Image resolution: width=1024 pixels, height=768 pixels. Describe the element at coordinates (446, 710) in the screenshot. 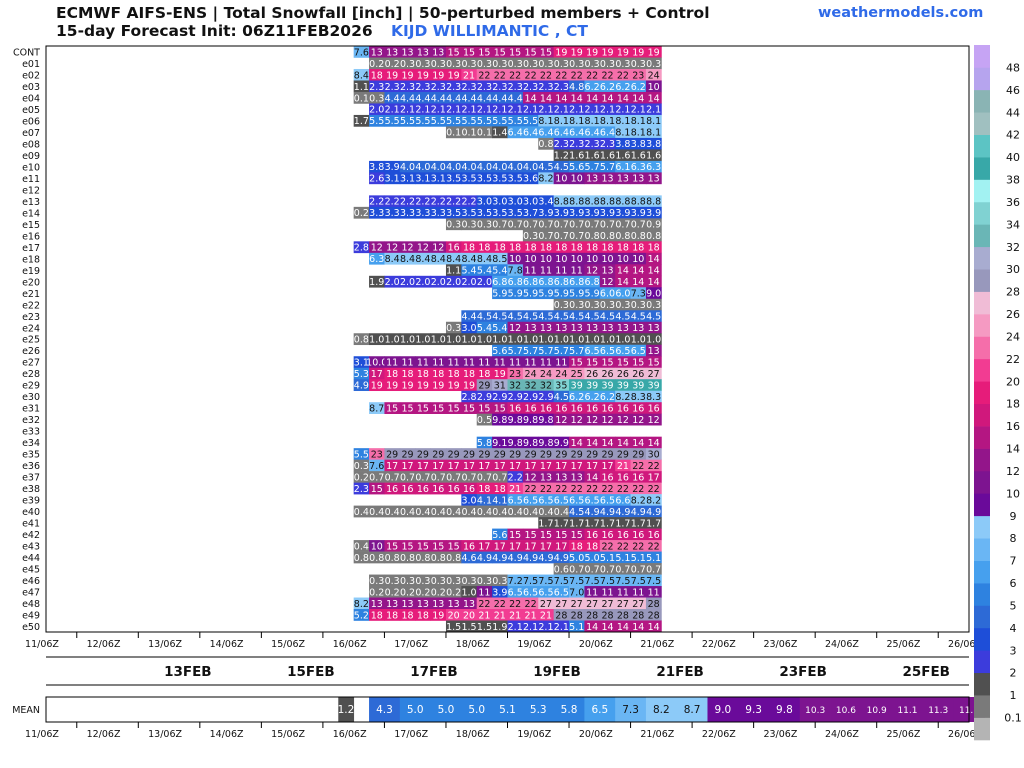

I see `mean-value: 5.0` at that location.